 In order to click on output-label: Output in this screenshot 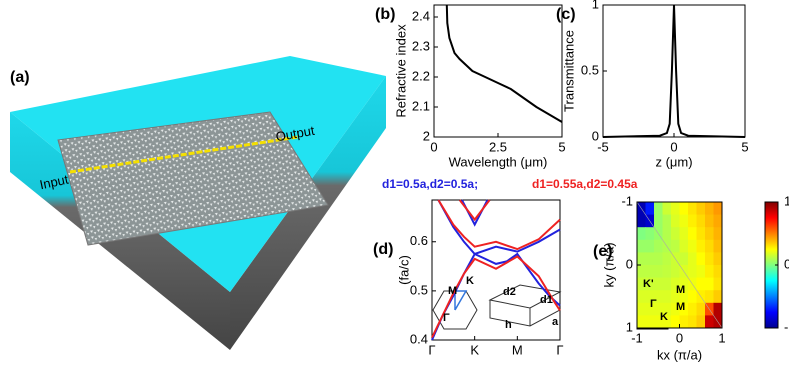, I will do `click(295, 134)`.